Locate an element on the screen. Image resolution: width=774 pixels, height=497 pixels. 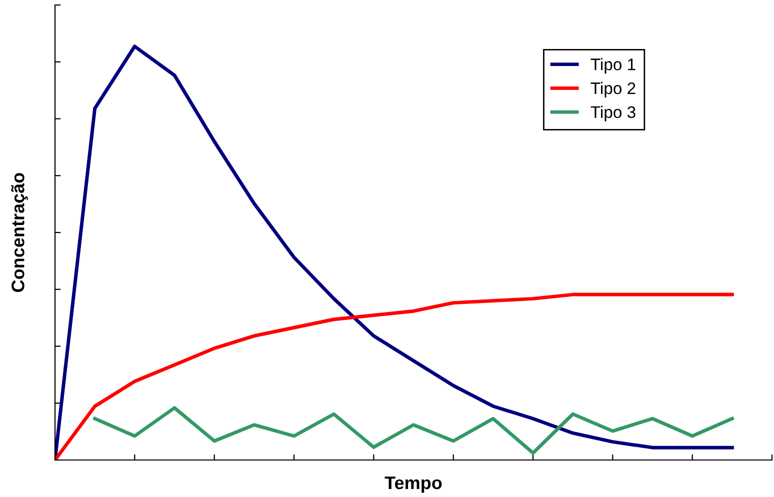
legend-label: Tipo 1 is located at coordinates (613, 66).